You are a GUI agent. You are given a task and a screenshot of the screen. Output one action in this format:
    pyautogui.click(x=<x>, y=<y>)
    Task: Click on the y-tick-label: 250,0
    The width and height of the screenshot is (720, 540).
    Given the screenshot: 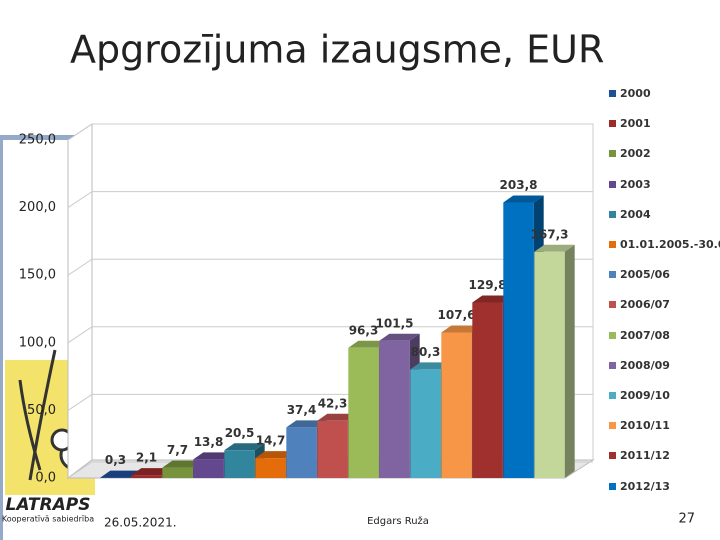 What is the action you would take?
    pyautogui.click(x=37, y=140)
    